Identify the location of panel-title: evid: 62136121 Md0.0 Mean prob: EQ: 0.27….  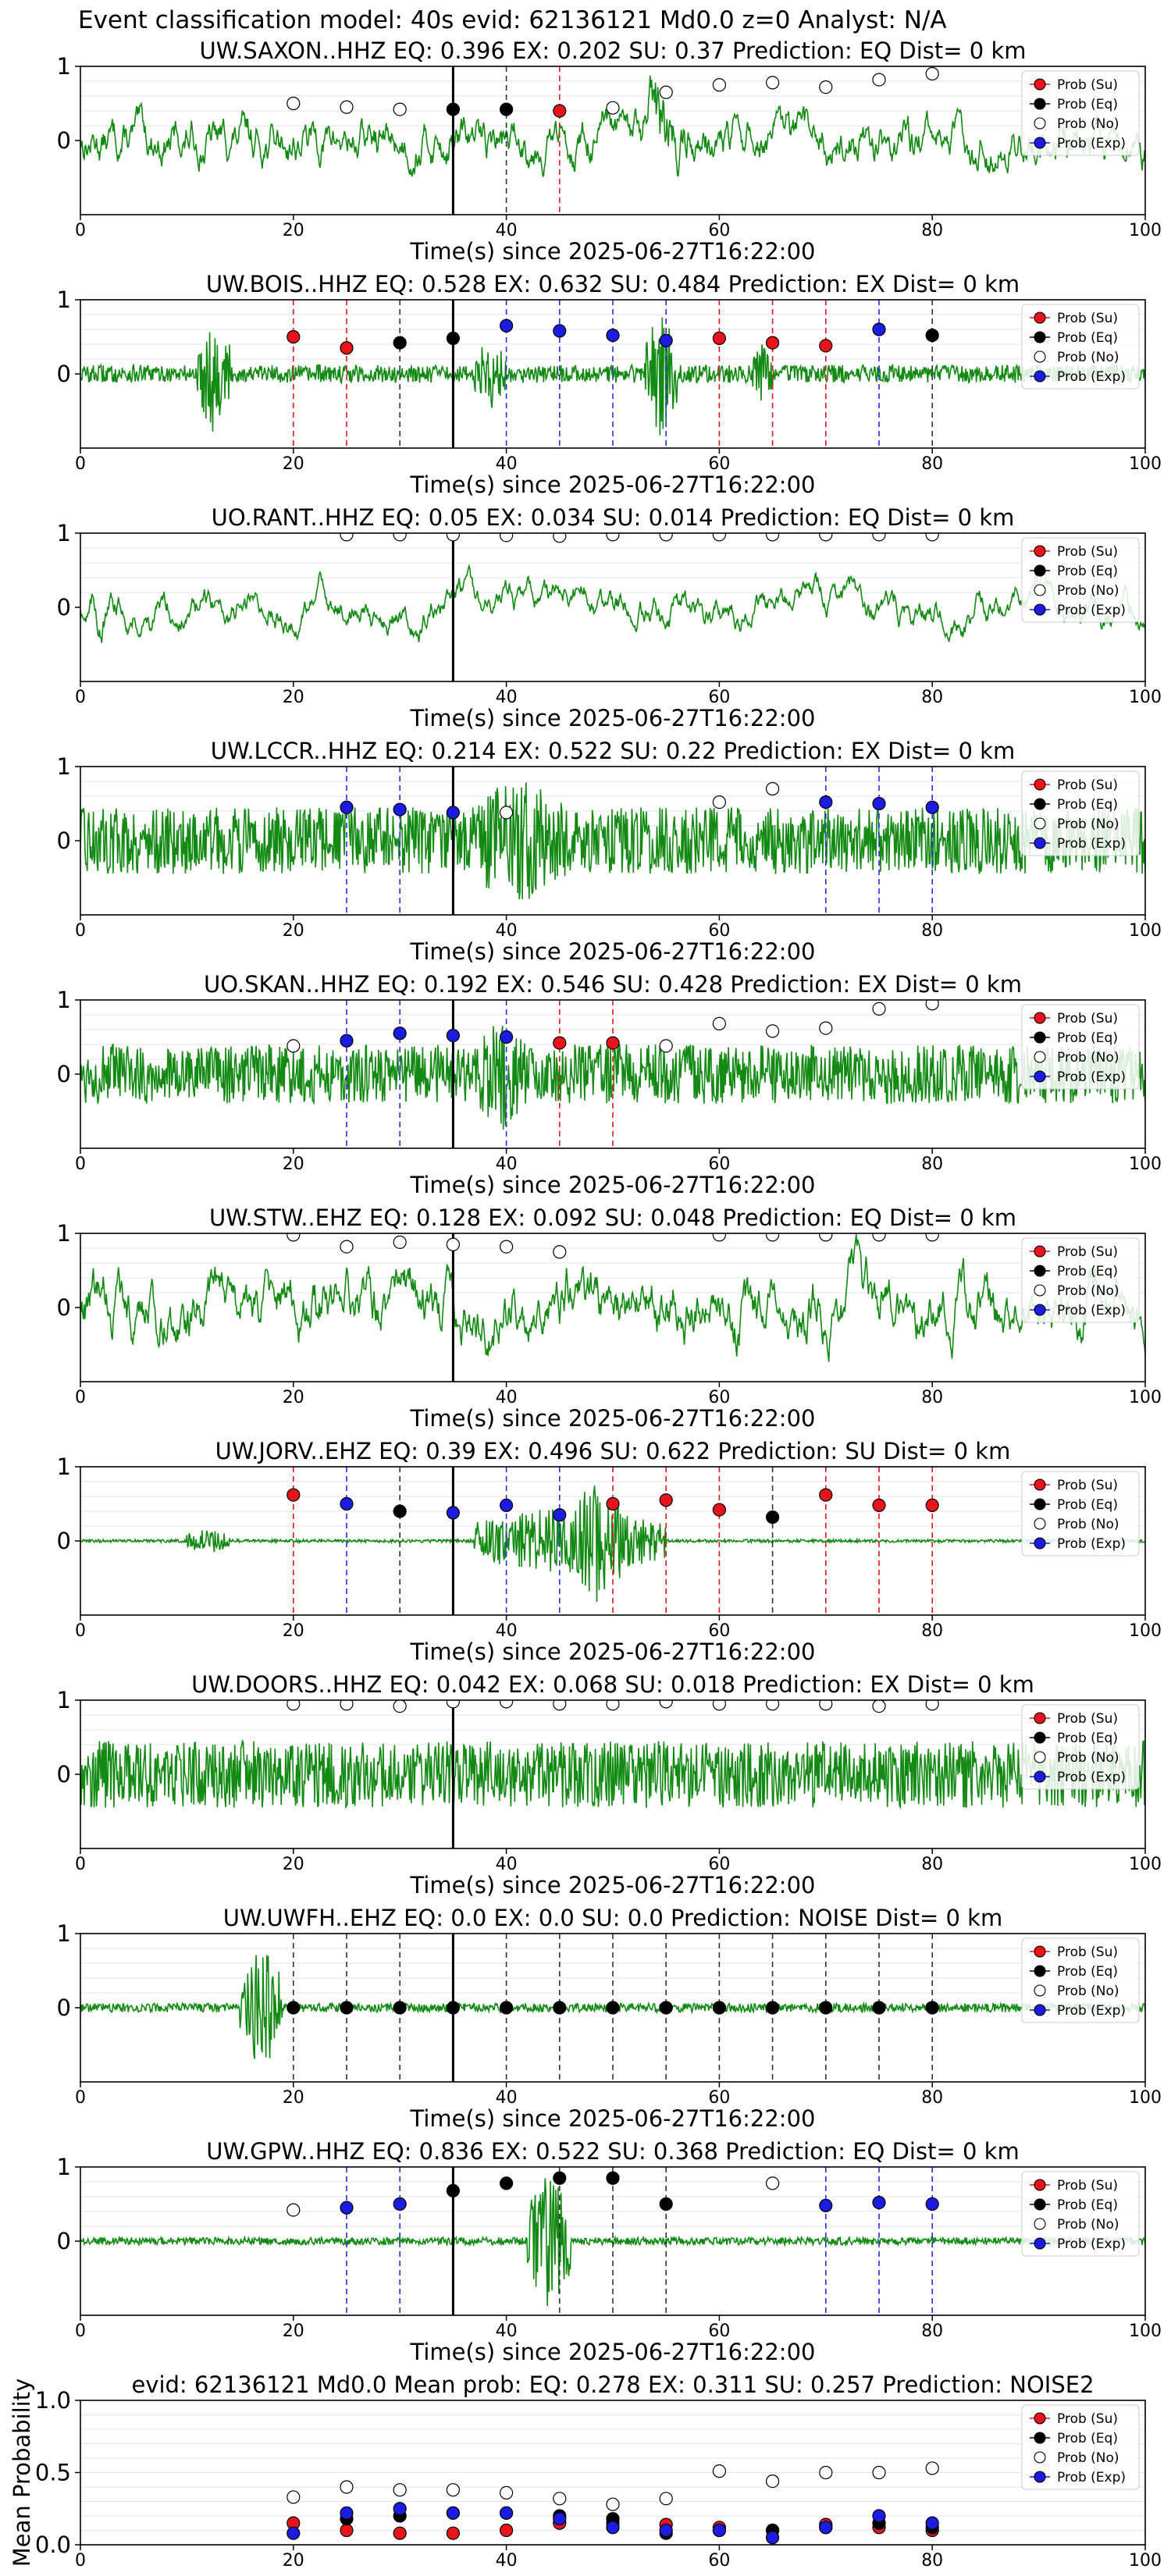
(612, 2384).